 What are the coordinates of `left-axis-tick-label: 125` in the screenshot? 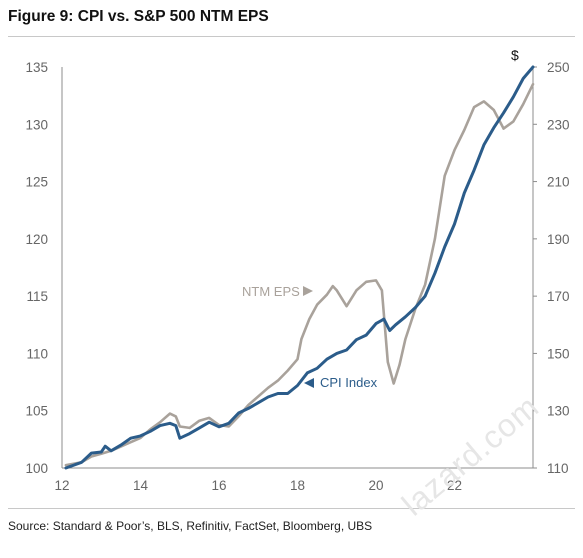 It's located at (36, 182).